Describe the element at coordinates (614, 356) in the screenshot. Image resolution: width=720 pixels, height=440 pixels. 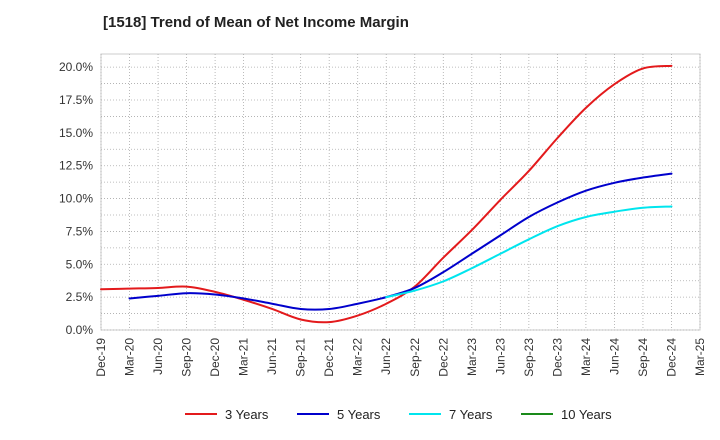
I see `x-tick-label: Jun-24` at that location.